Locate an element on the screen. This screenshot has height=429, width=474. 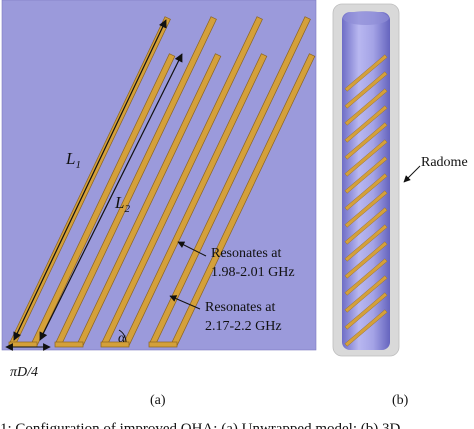
3d-helix-strips is located at coordinates (366, 200).